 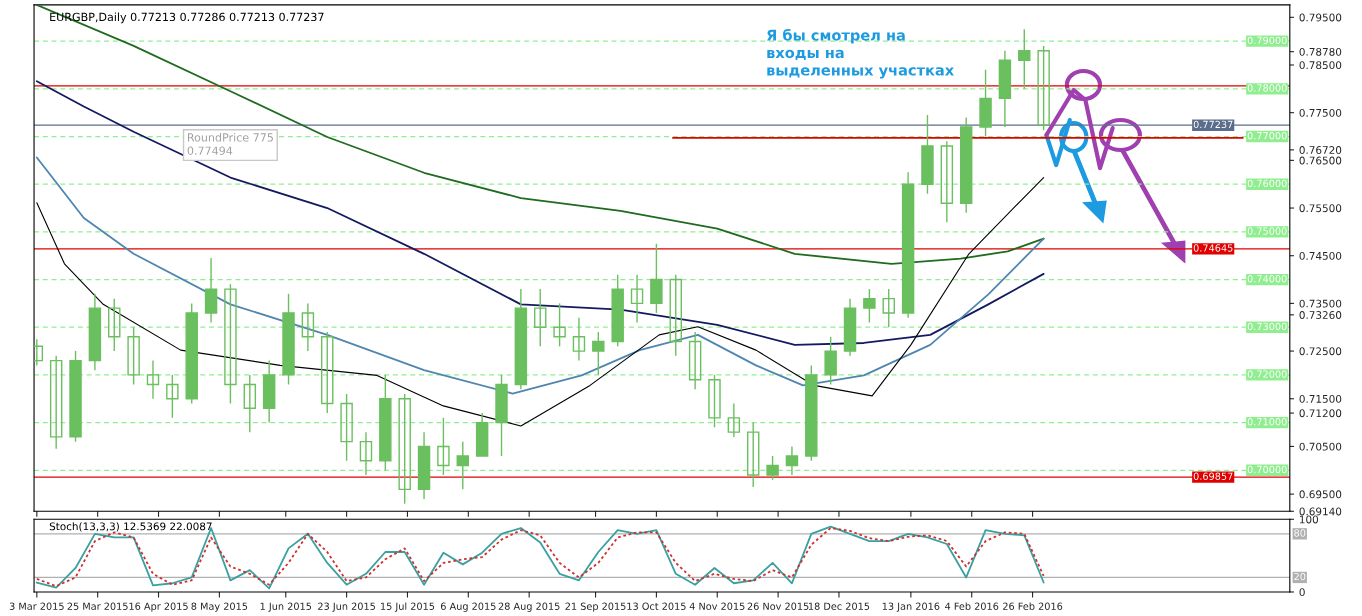 What do you see at coordinates (1267, 231) in the screenshot?
I see `ref-line-label: 0.75000` at bounding box center [1267, 231].